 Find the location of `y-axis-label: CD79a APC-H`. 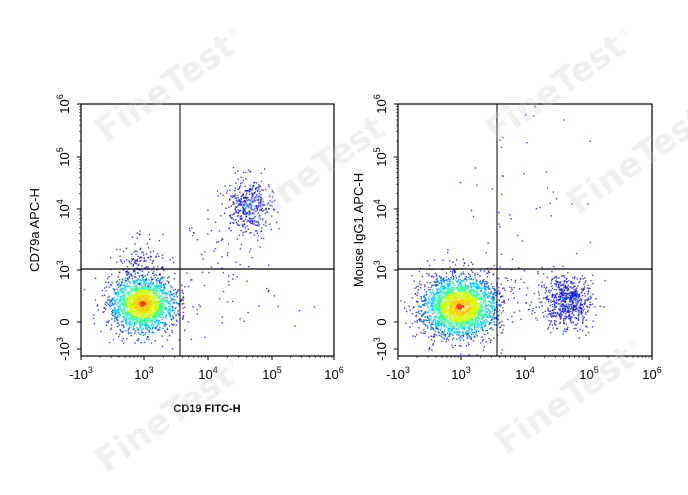

y-axis-label: CD79a APC-H is located at coordinates (34, 230).